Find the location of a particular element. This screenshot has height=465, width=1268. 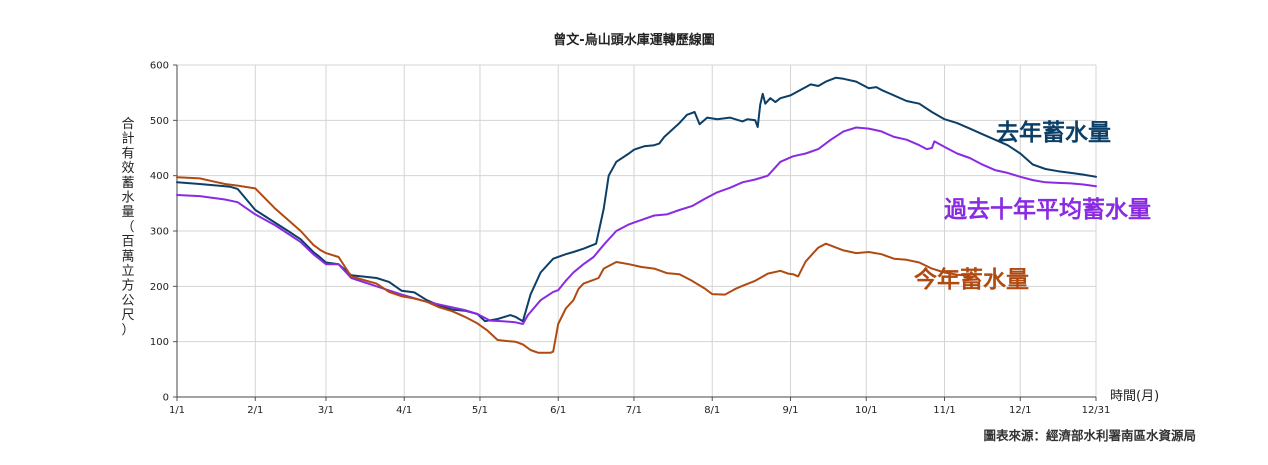

x-tick-label: 10/1 is located at coordinates (866, 410).